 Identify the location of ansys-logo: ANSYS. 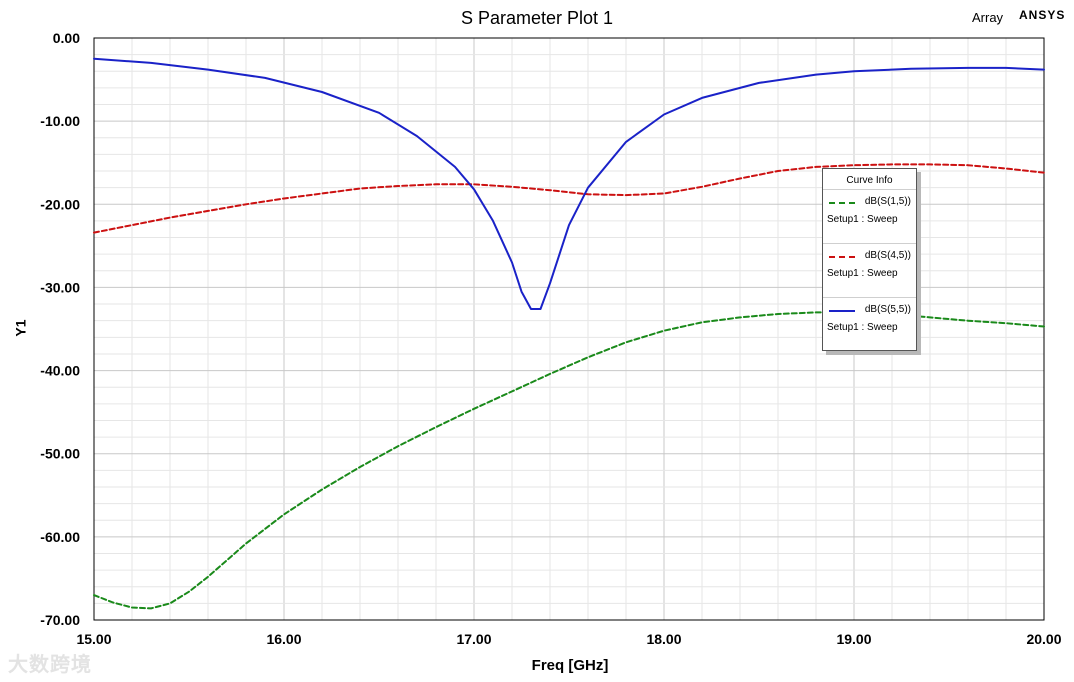
(1042, 15).